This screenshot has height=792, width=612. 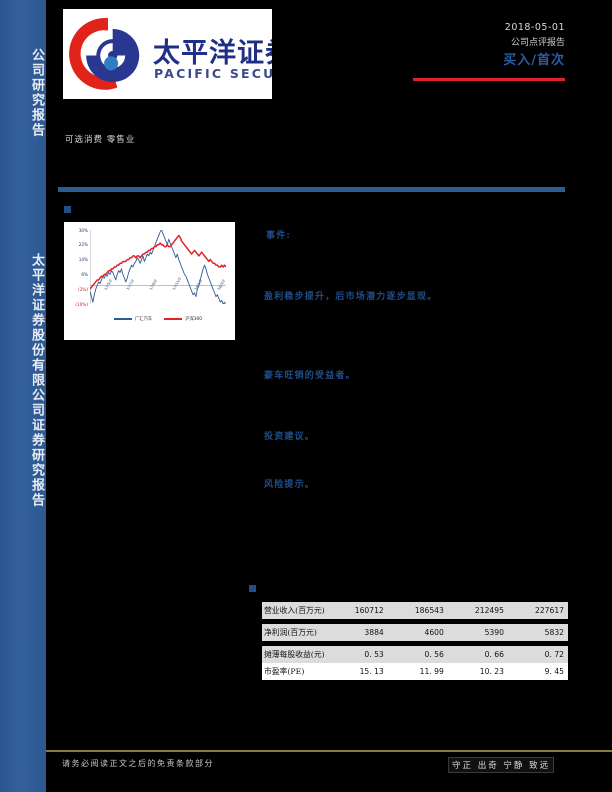 I want to click on chart-y-tick: 22%, so click(x=83, y=245).